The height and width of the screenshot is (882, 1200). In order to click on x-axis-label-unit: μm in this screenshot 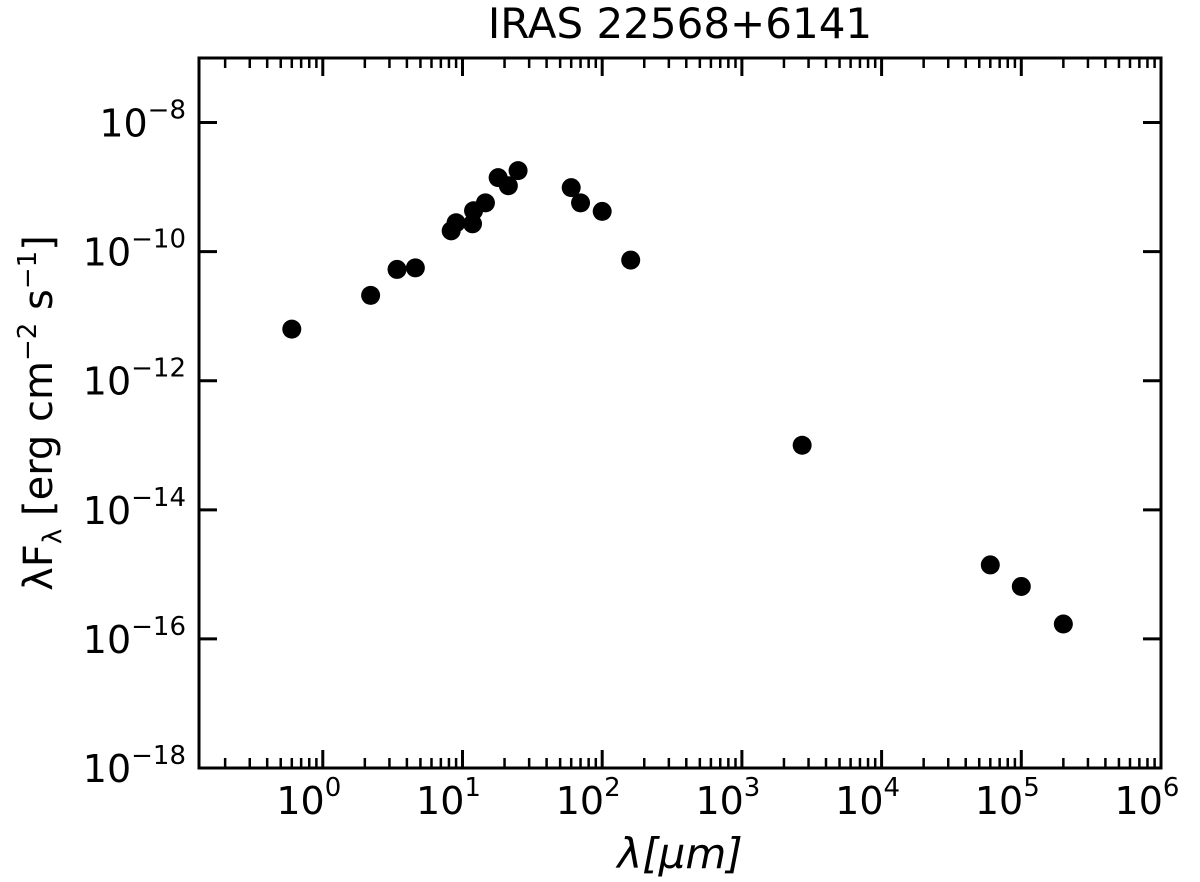, I will do `click(692, 853)`.